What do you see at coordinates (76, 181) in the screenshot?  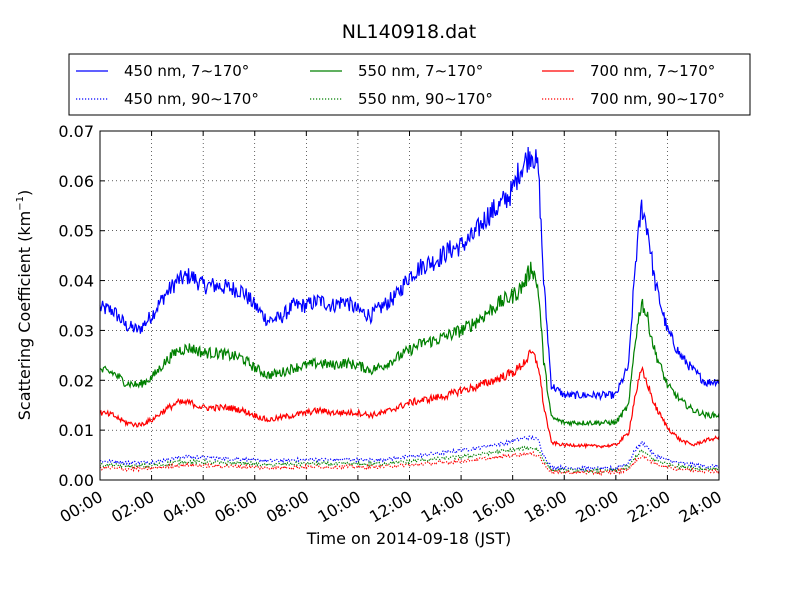 I see `y-tick-label: 0.06` at bounding box center [76, 181].